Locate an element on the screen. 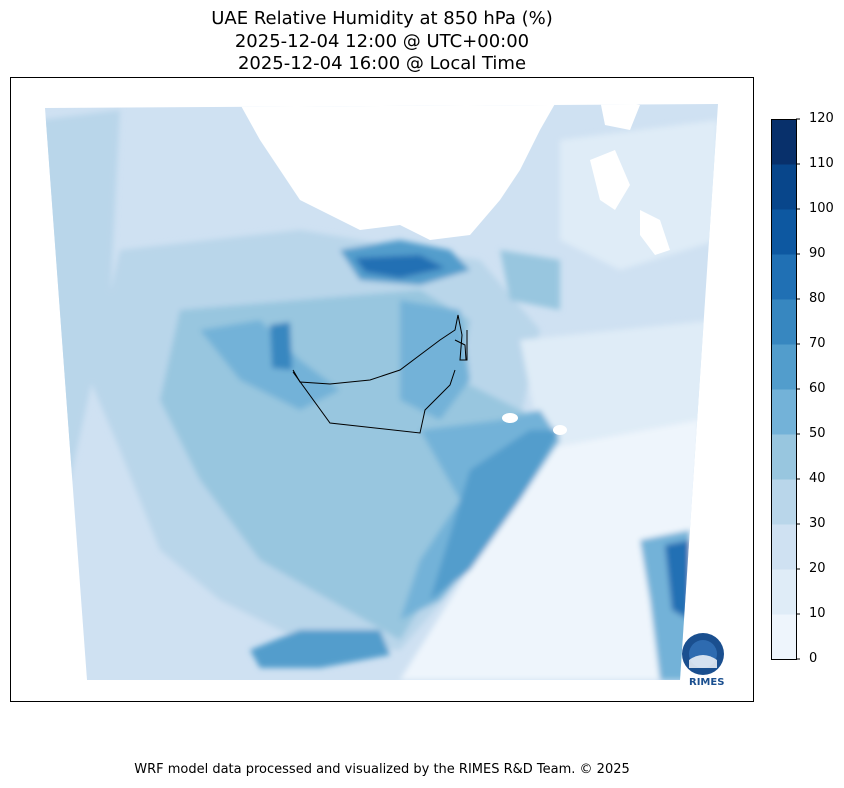 The image size is (844, 788). colorbar-tick-label: 110 is located at coordinates (821, 163).